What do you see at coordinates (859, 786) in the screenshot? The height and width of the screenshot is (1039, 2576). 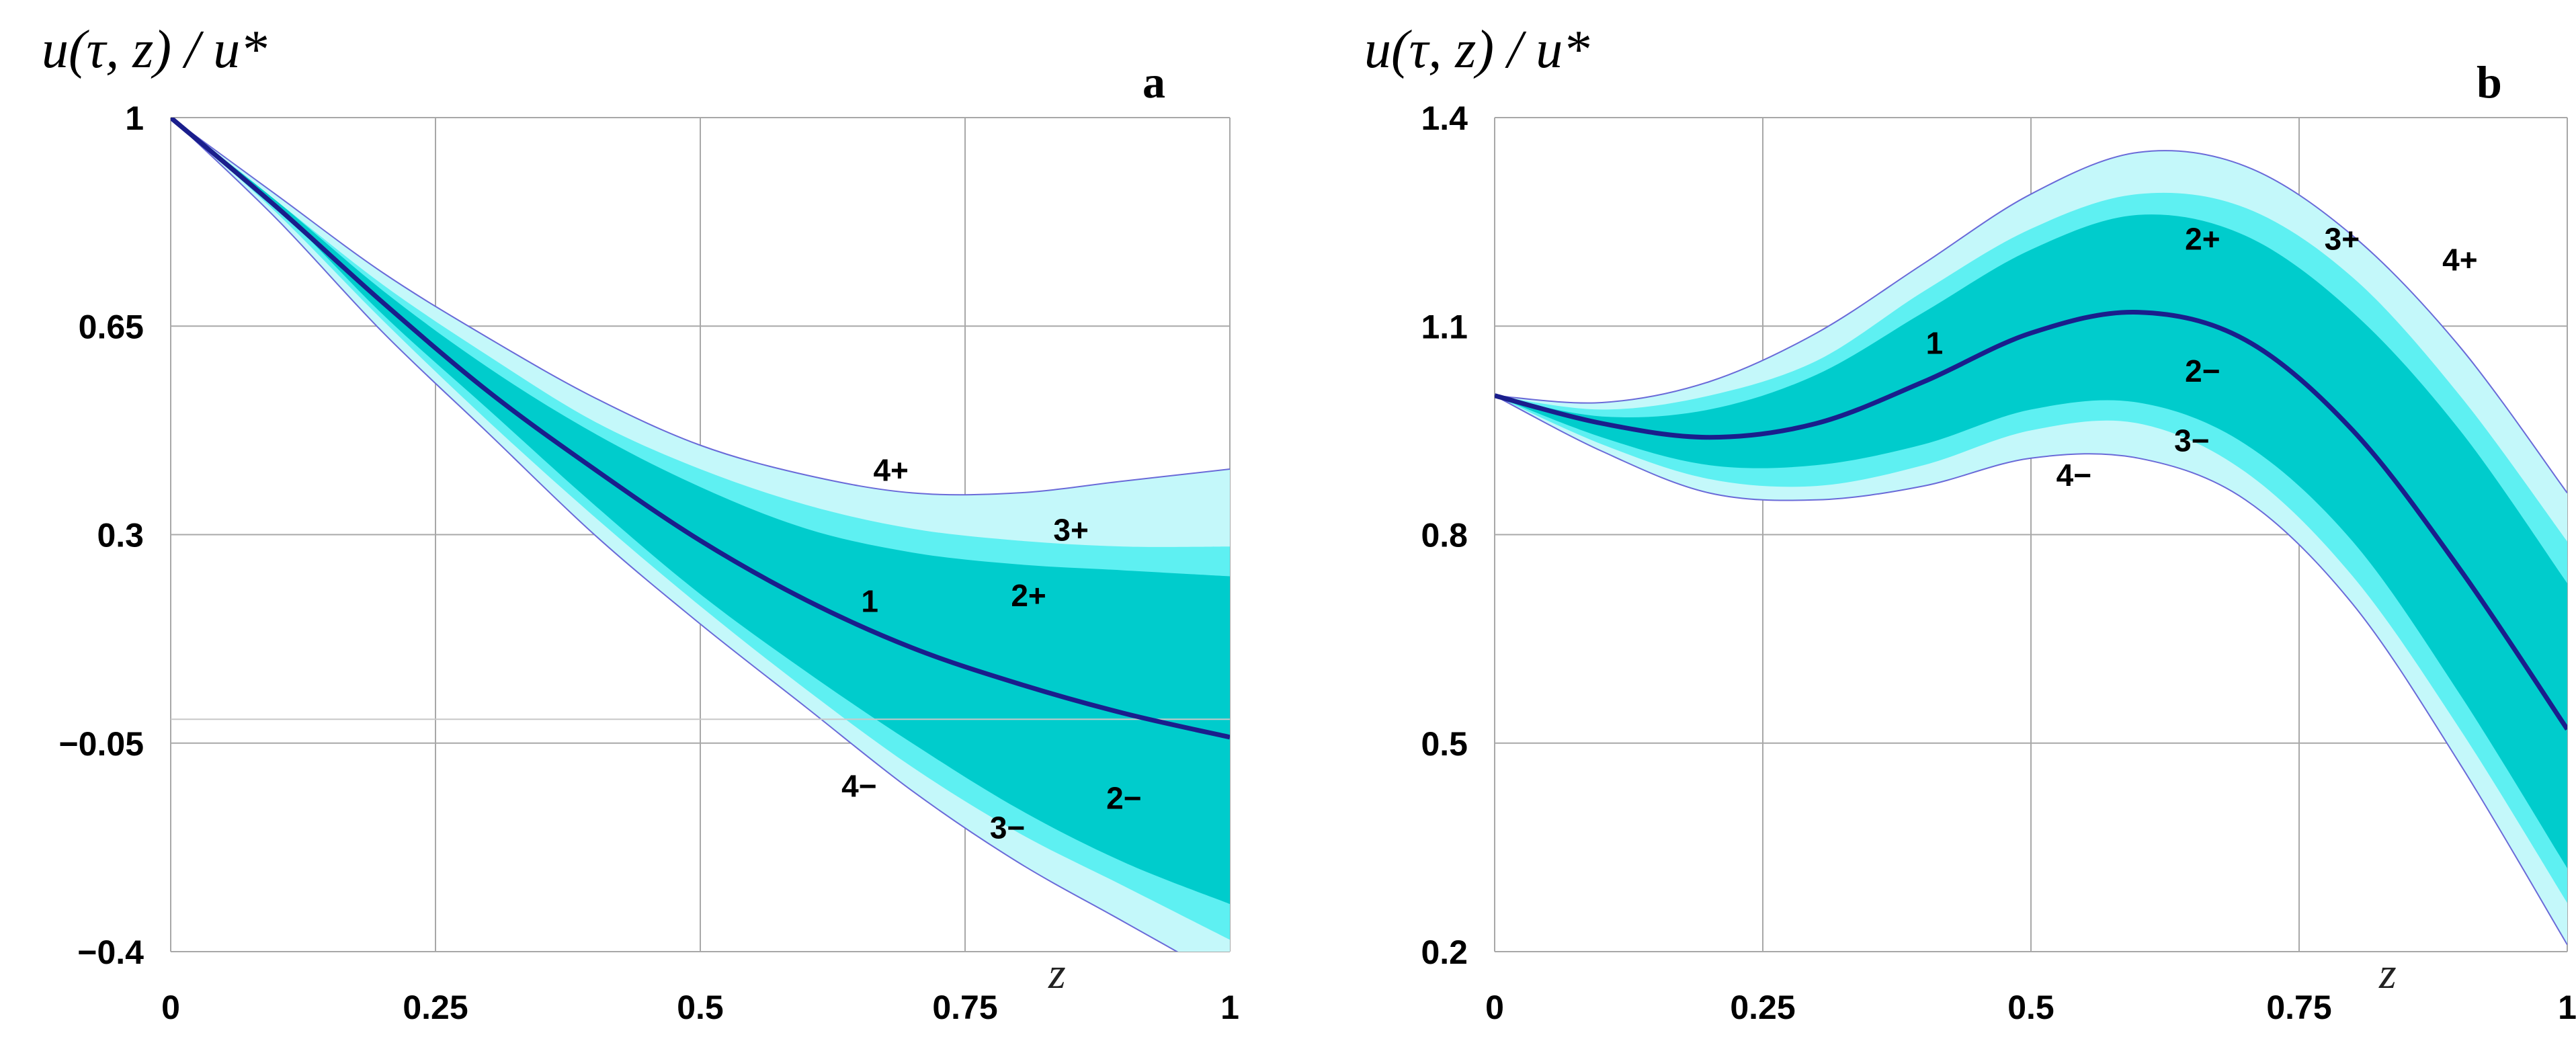 I see `pa-curve-label: 4−` at bounding box center [859, 786].